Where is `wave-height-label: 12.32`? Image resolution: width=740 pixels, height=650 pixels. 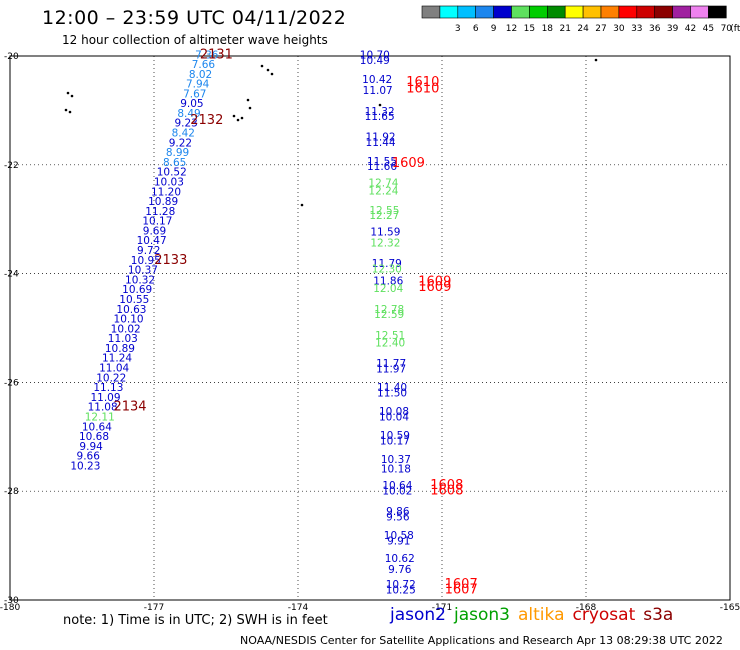 wave-height-label: 12.32 is located at coordinates (385, 243).